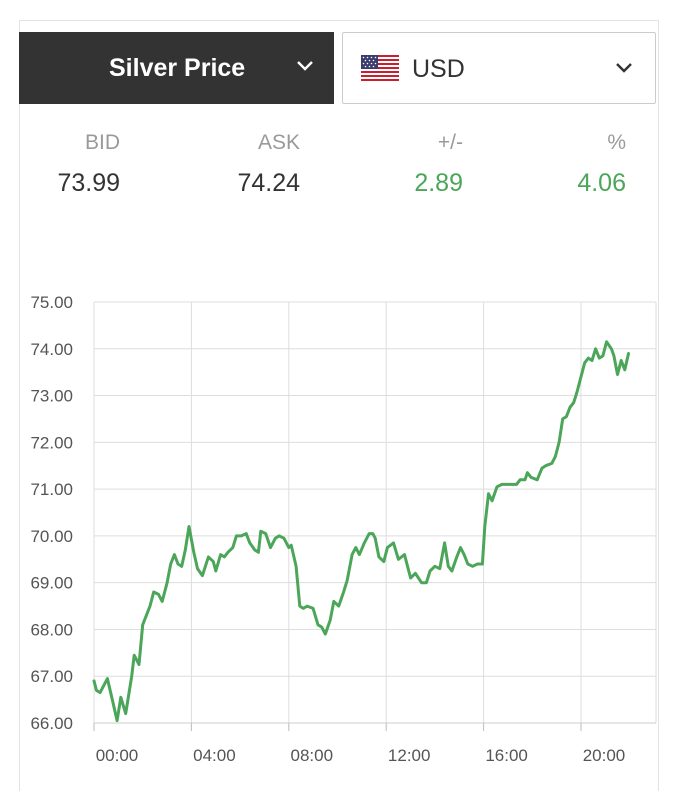  Describe the element at coordinates (604, 755) in the screenshot. I see `x-tick-label: 20:00` at that location.